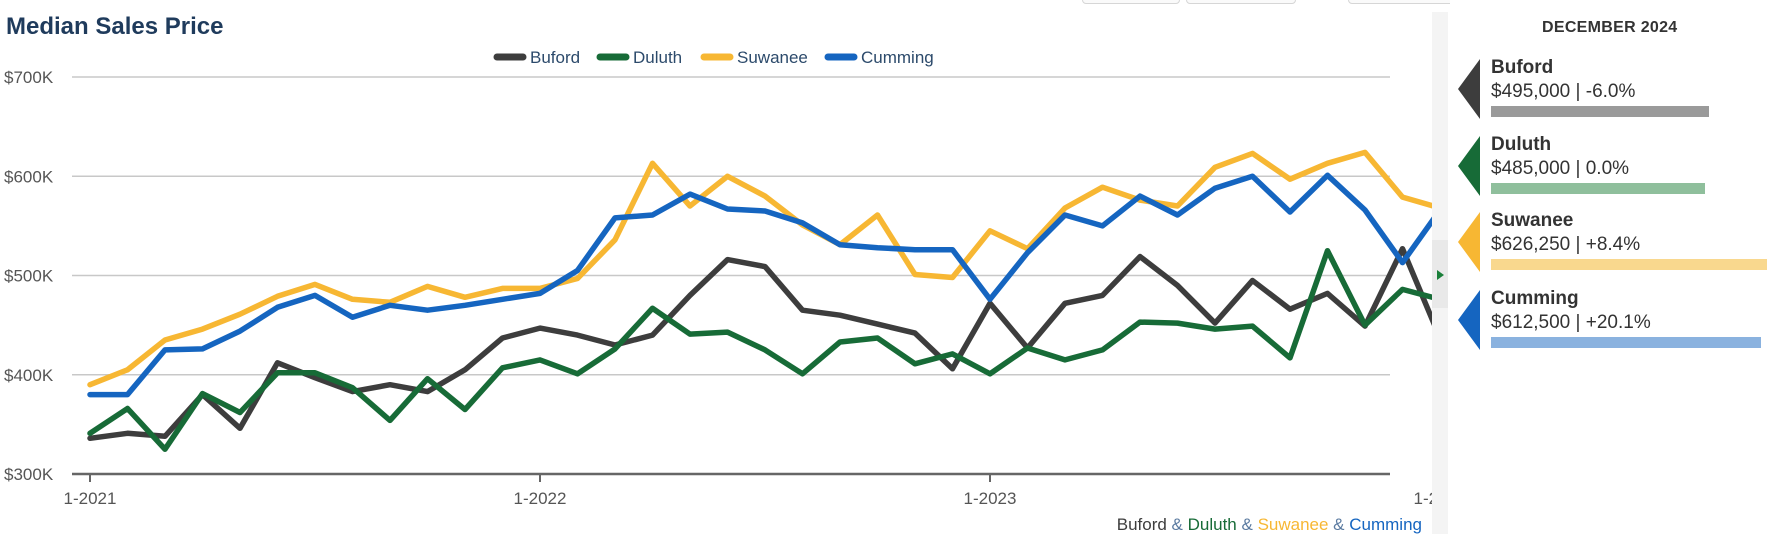 This screenshot has height=534, width=1784. I want to click on card-name: Duluth, so click(1521, 144).